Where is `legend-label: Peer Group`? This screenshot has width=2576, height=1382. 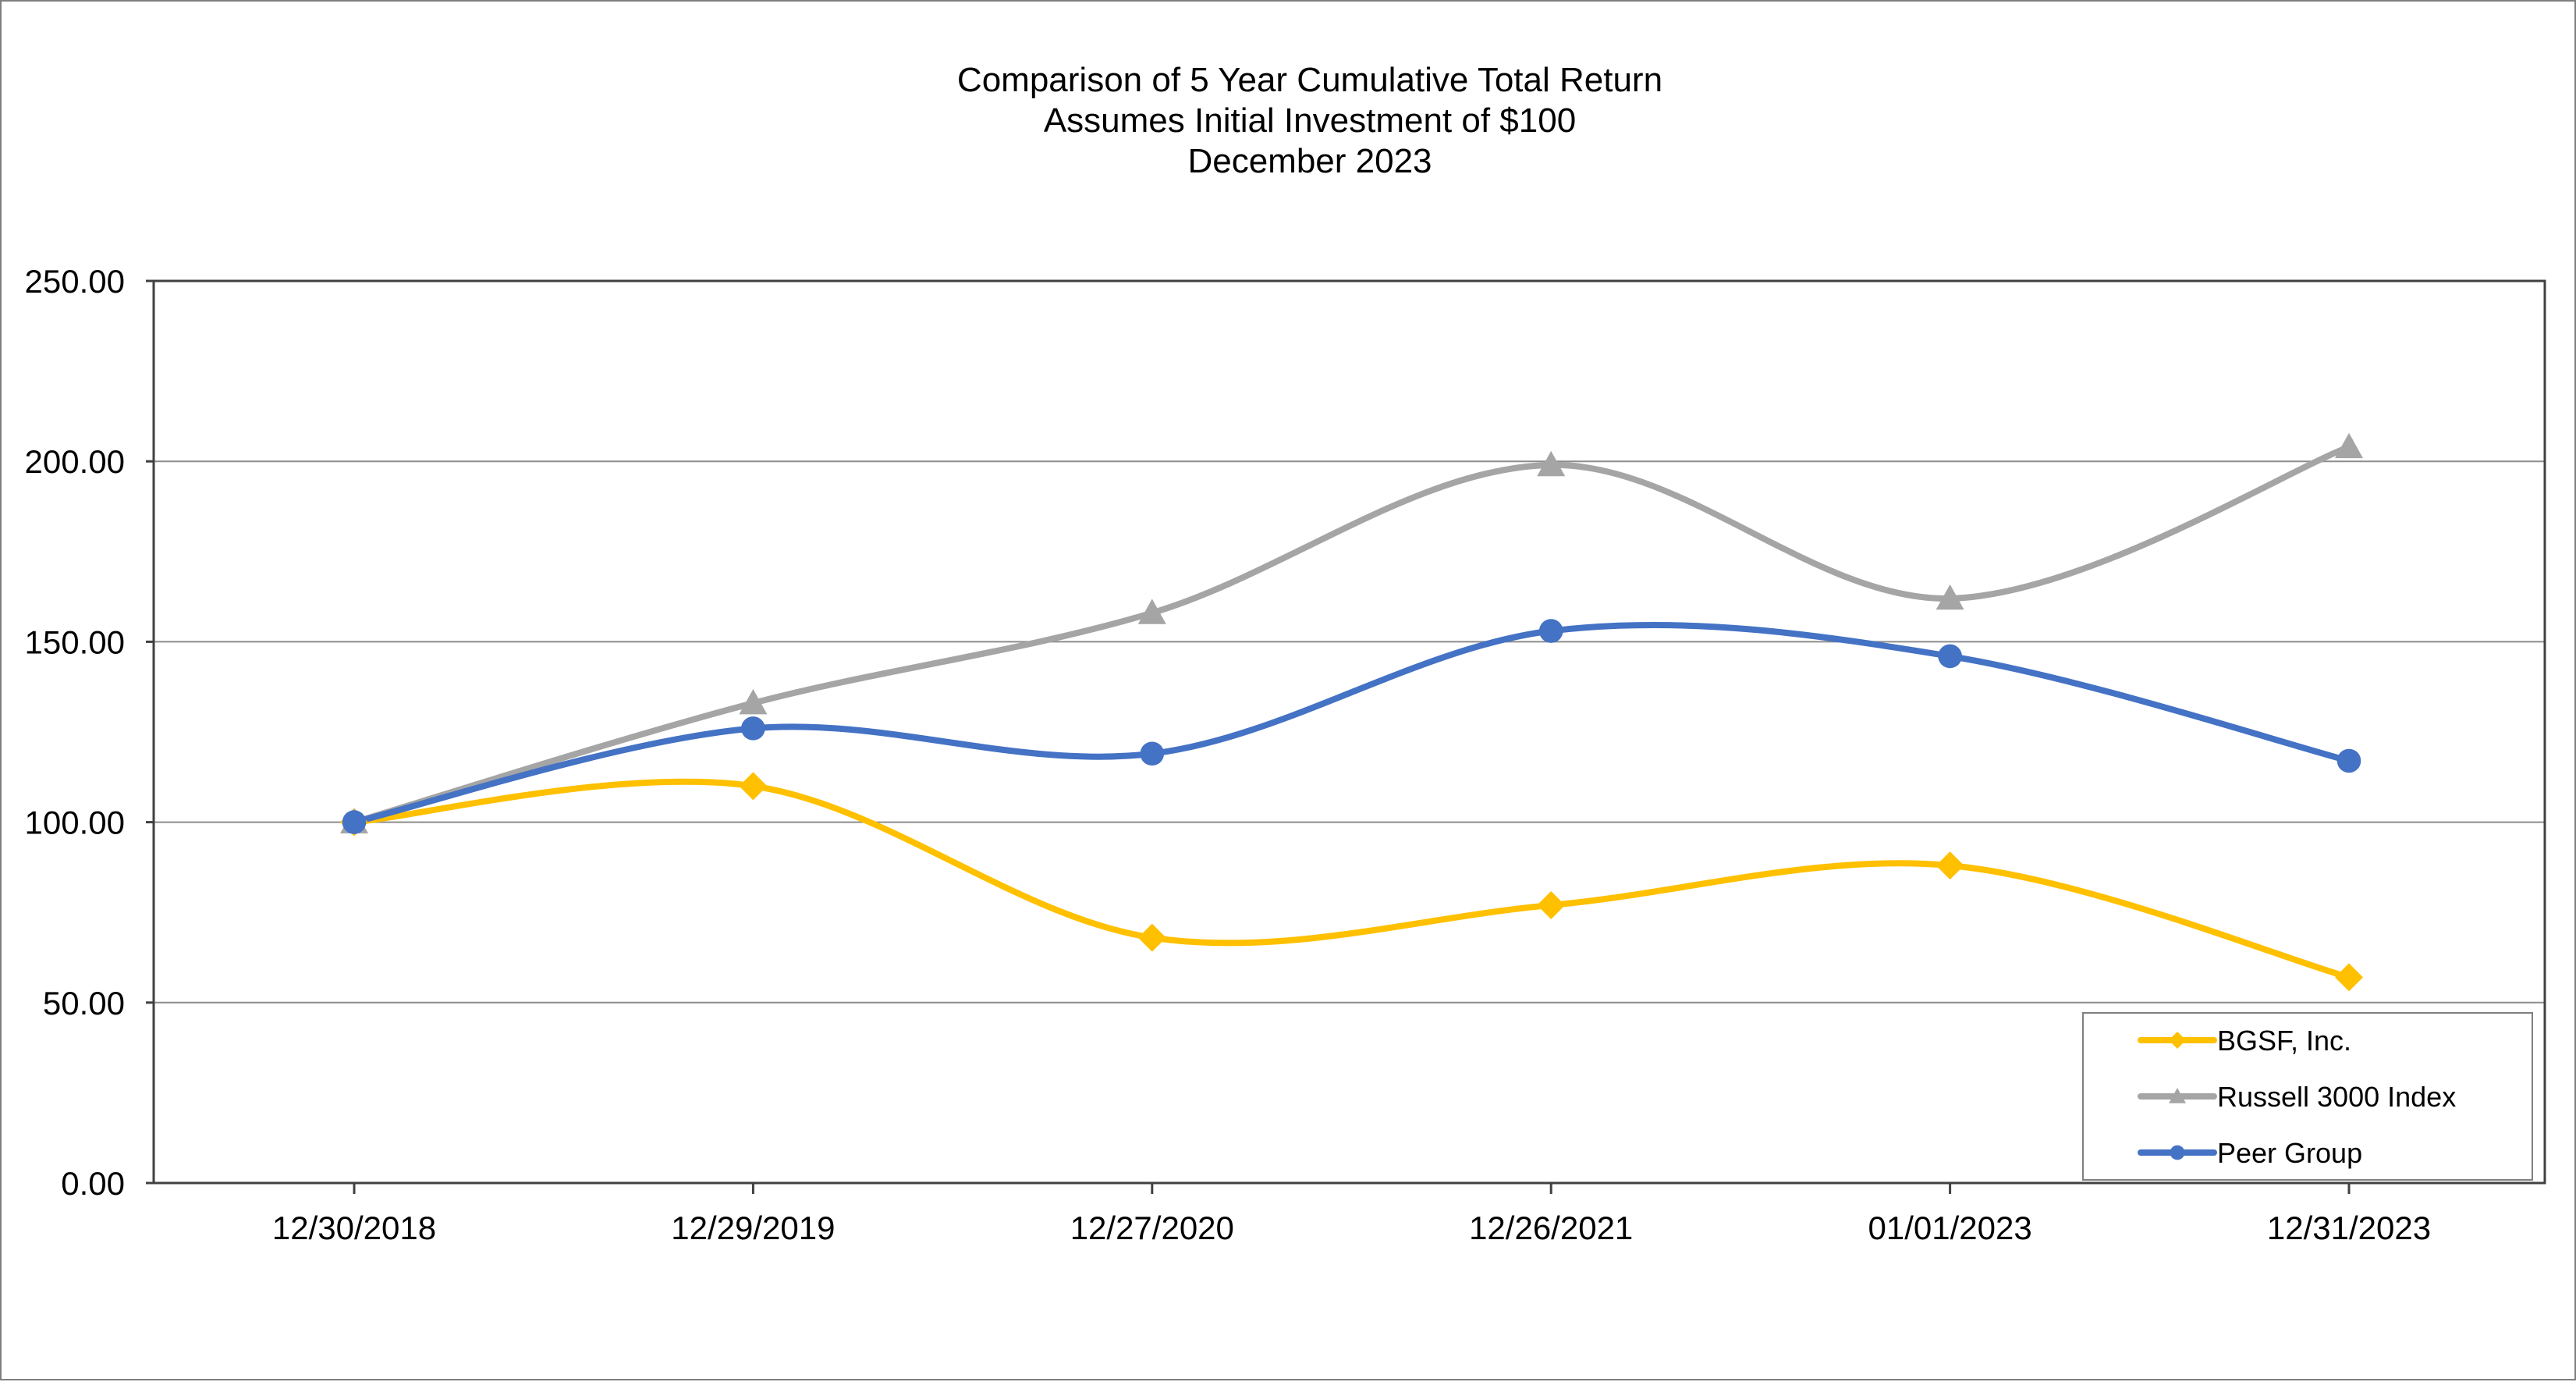 legend-label: Peer Group is located at coordinates (2289, 1153).